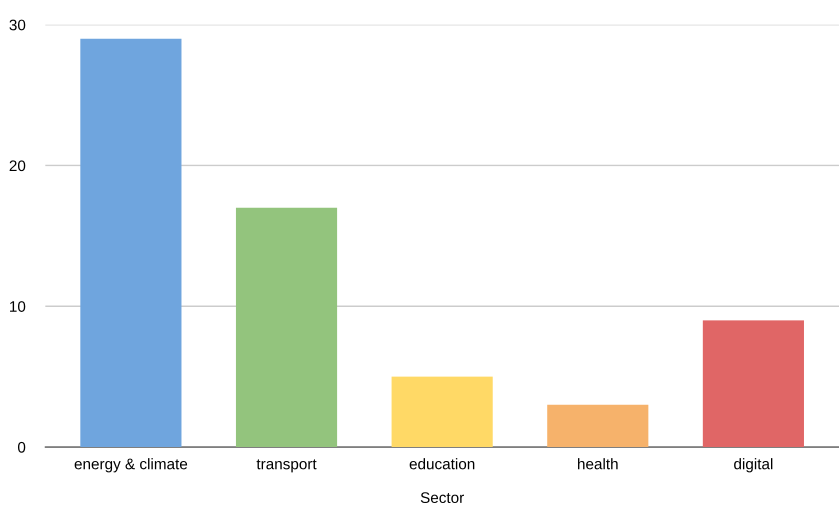  I want to click on x-axis-title: Sector, so click(442, 498).